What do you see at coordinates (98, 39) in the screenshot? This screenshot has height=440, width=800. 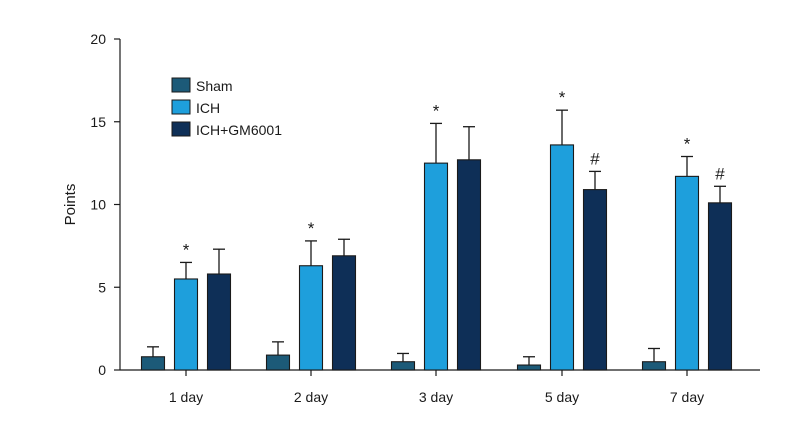 I see `y-tick-label: 20` at bounding box center [98, 39].